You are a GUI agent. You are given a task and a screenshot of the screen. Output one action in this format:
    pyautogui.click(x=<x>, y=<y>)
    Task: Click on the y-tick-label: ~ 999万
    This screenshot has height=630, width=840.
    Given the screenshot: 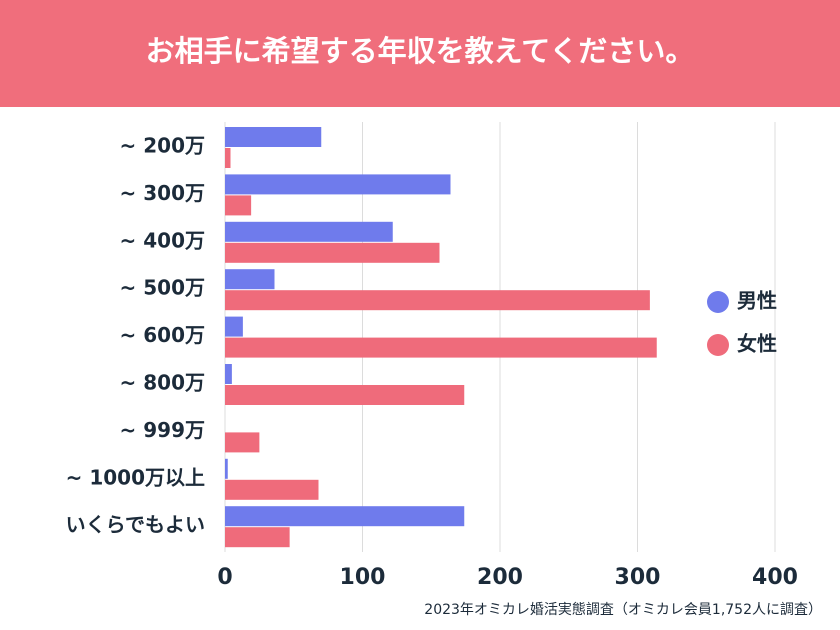 What is the action you would take?
    pyautogui.click(x=162, y=430)
    